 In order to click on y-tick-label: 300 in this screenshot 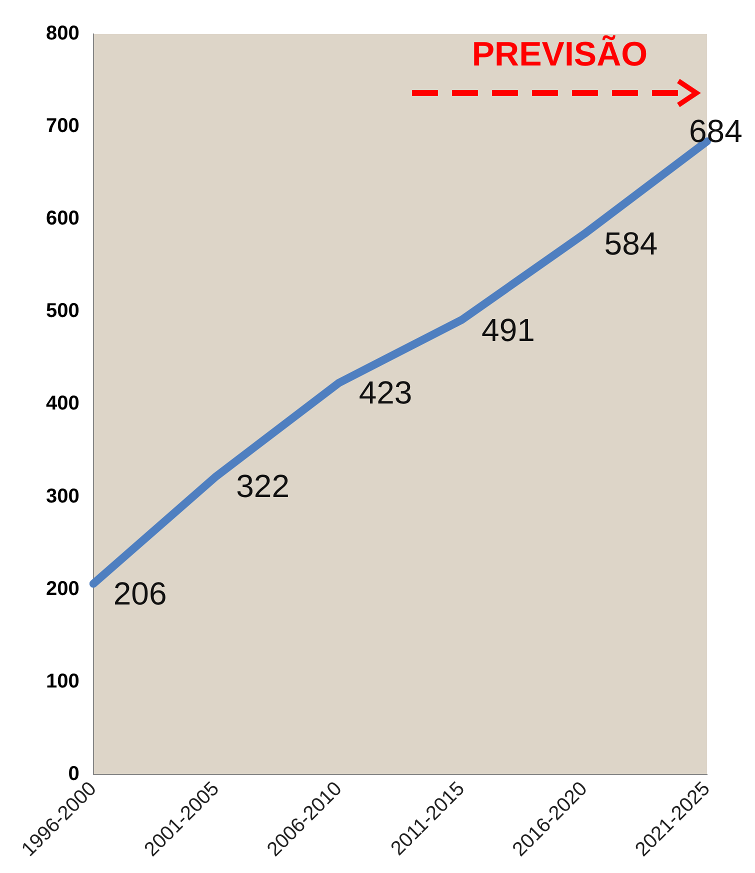, I will do `click(63, 496)`.